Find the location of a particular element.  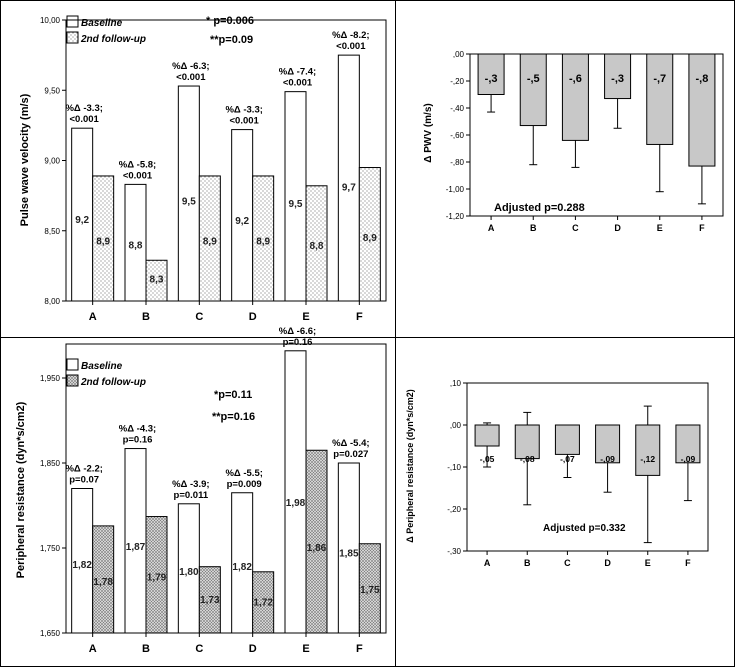

dpwv-ytick-label: -,80 is located at coordinates (457, 162).